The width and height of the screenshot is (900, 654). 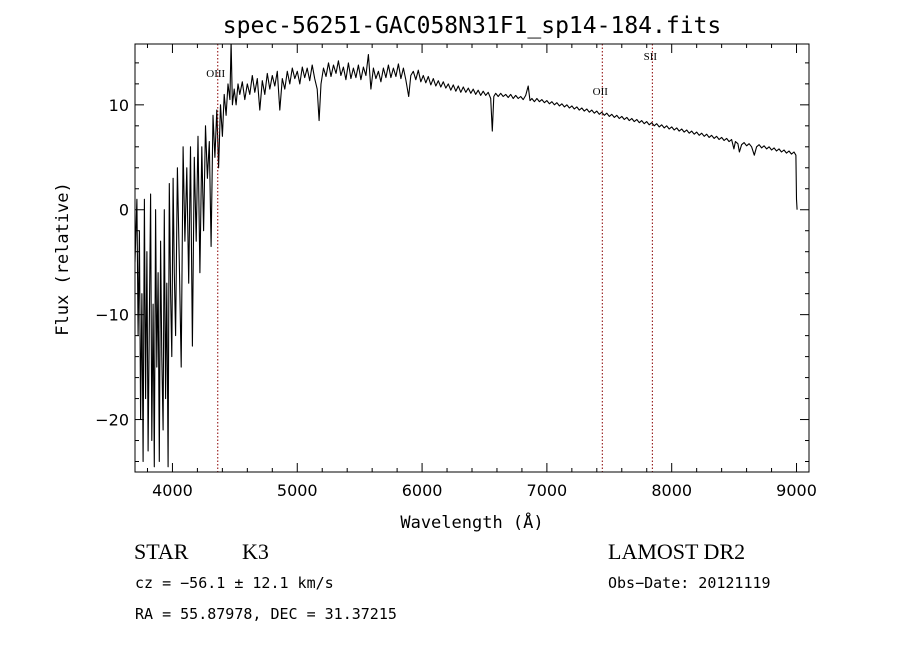 What do you see at coordinates (112, 315) in the screenshot?
I see `y-tick-label: −10` at bounding box center [112, 315].